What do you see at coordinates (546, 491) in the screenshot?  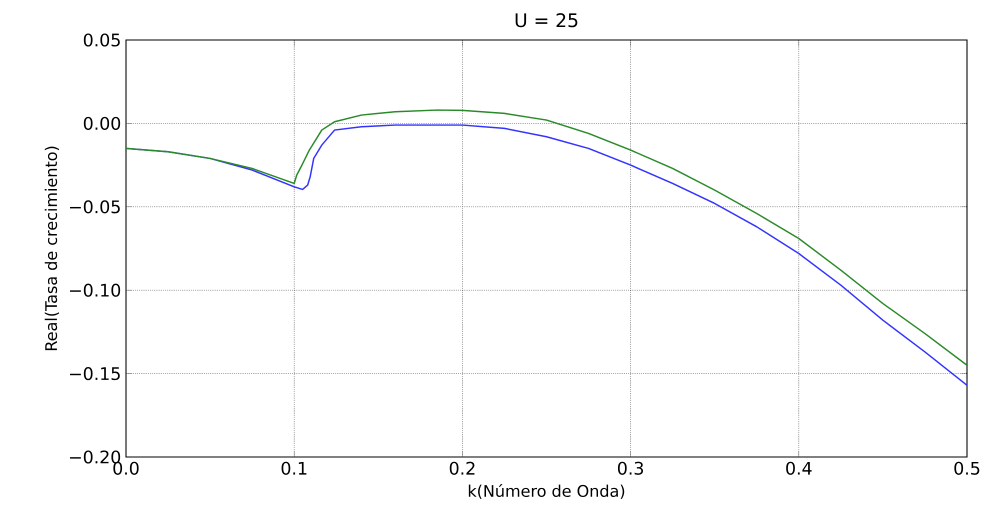 I see `x-axis-title: k(Número de Onda)` at bounding box center [546, 491].